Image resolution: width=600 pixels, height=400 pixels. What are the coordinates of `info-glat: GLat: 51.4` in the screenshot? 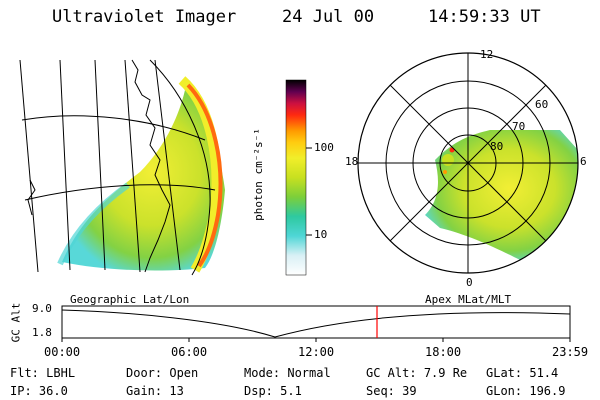 It's located at (522, 373).